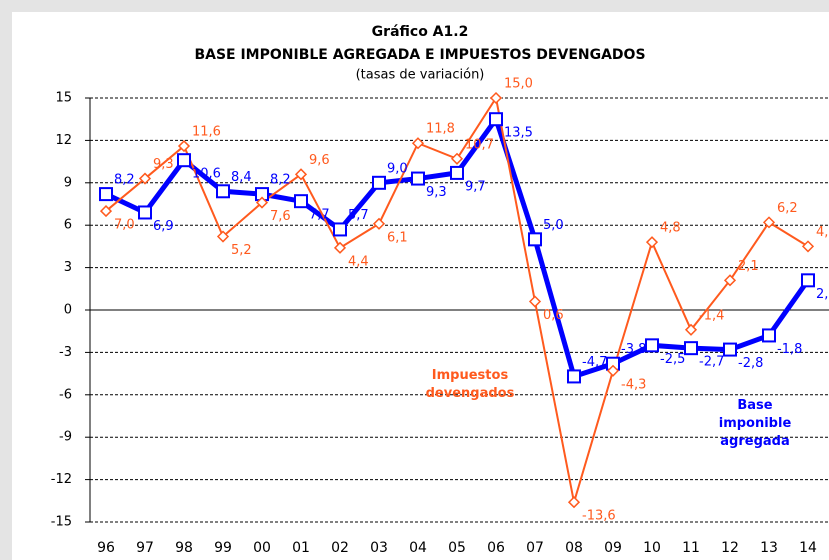  Describe the element at coordinates (65, 437) in the screenshot. I see `y-tick-label: -9` at that location.